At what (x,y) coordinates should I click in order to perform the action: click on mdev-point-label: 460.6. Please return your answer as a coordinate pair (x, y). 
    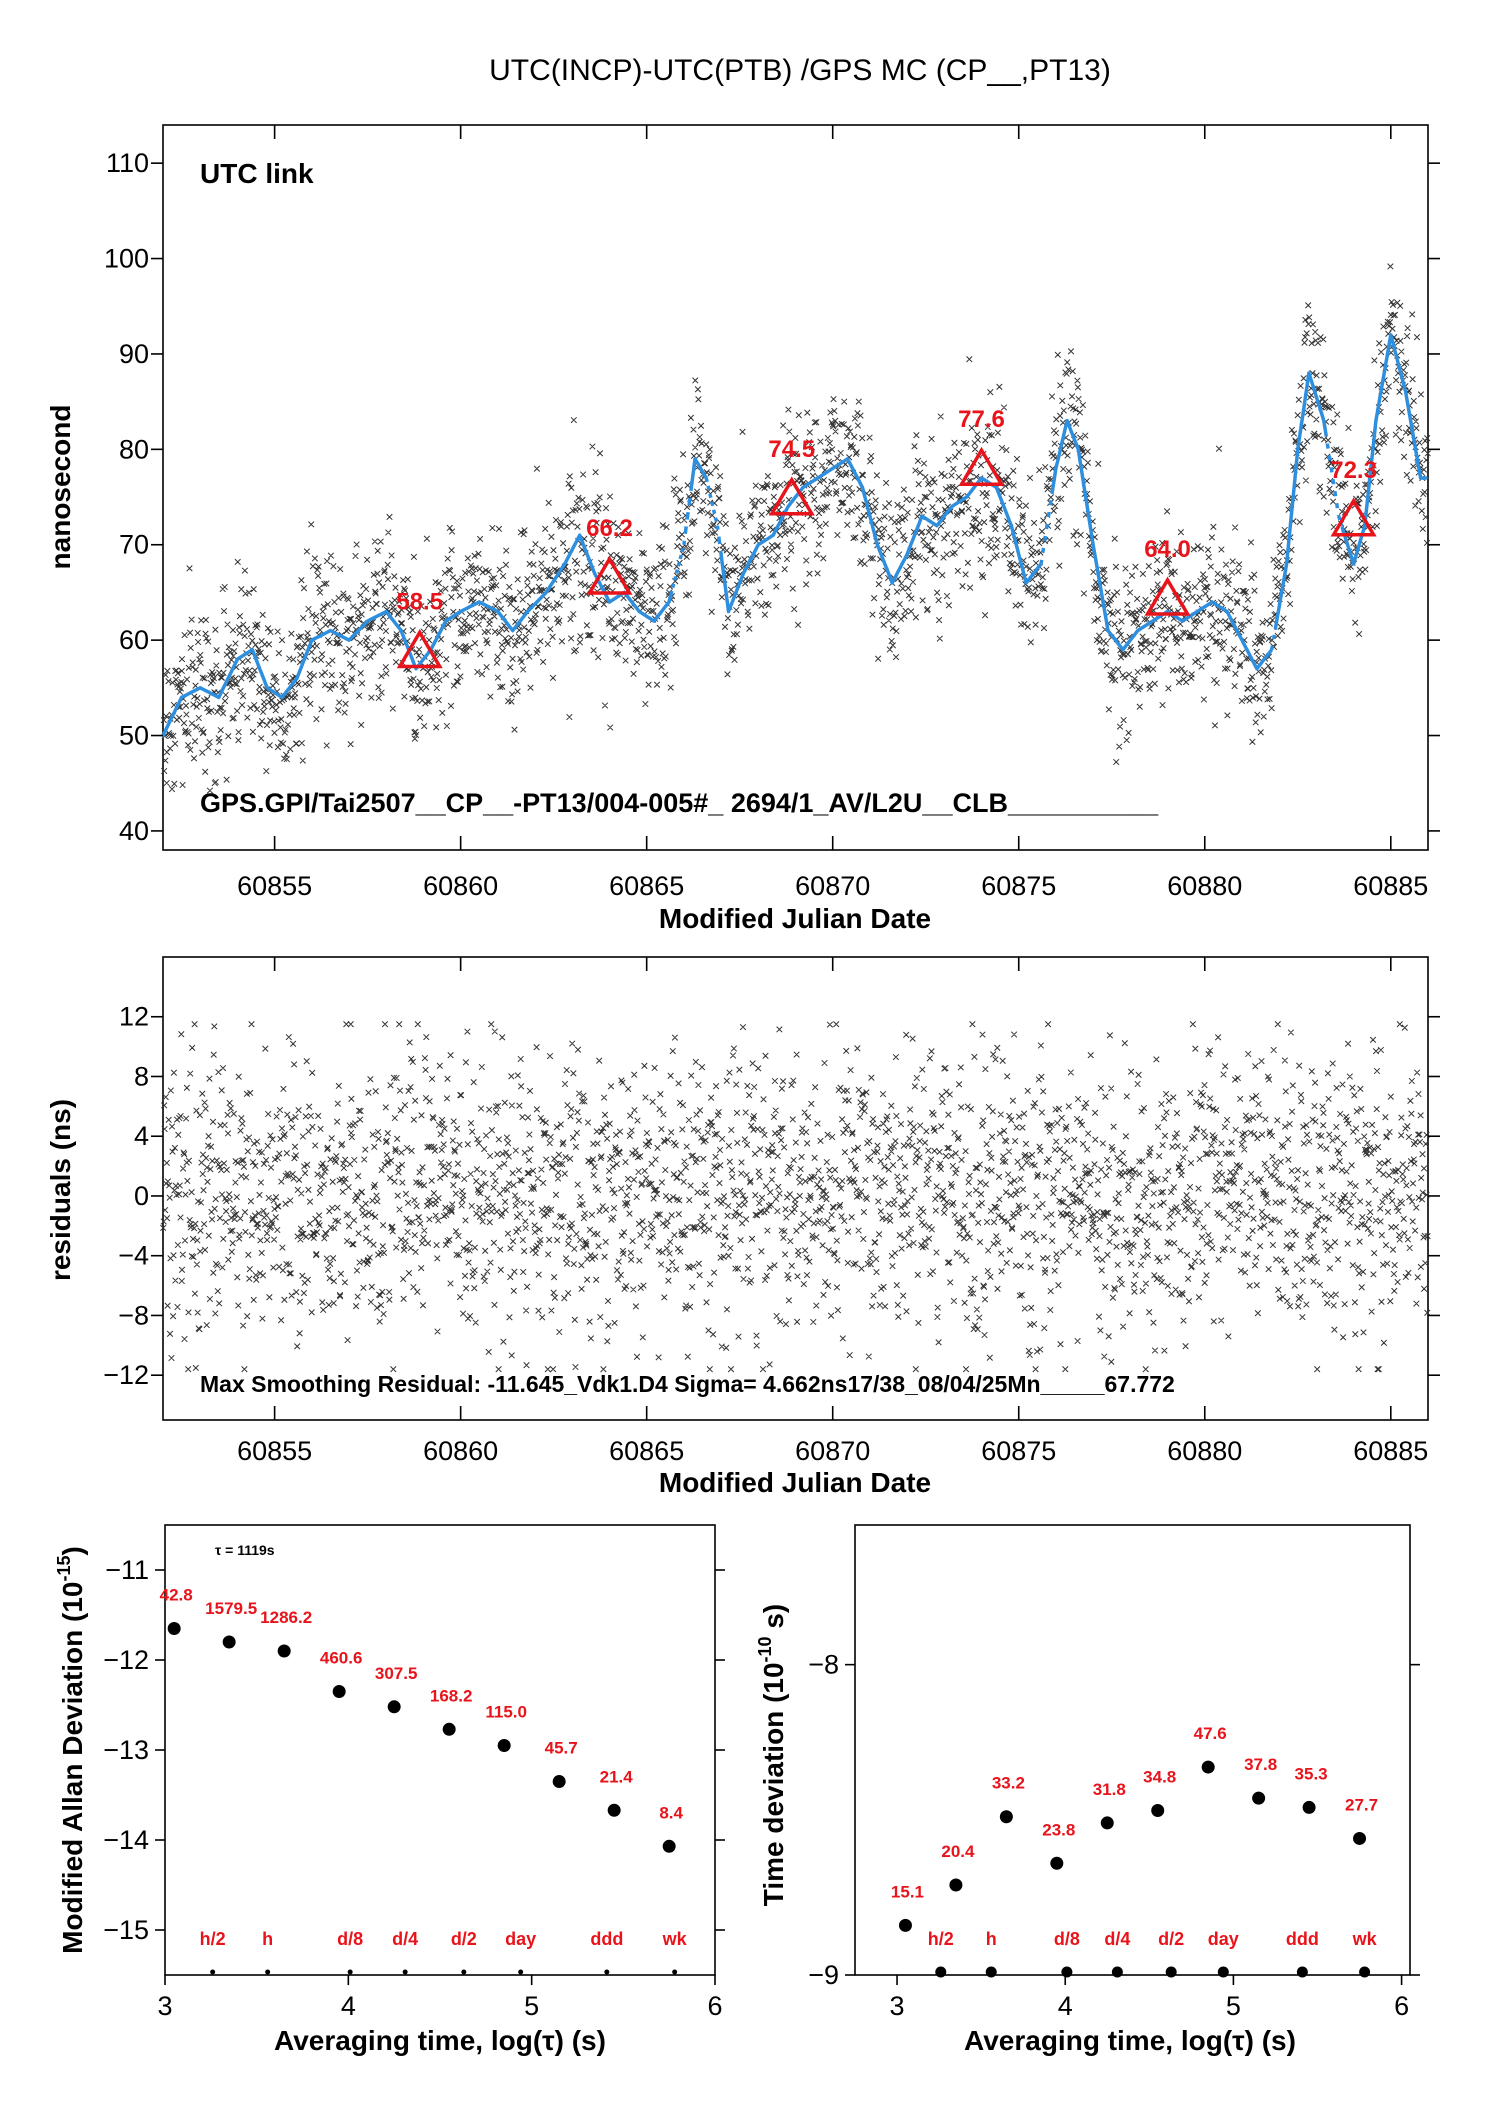
    Looking at the image, I should click on (341, 1658).